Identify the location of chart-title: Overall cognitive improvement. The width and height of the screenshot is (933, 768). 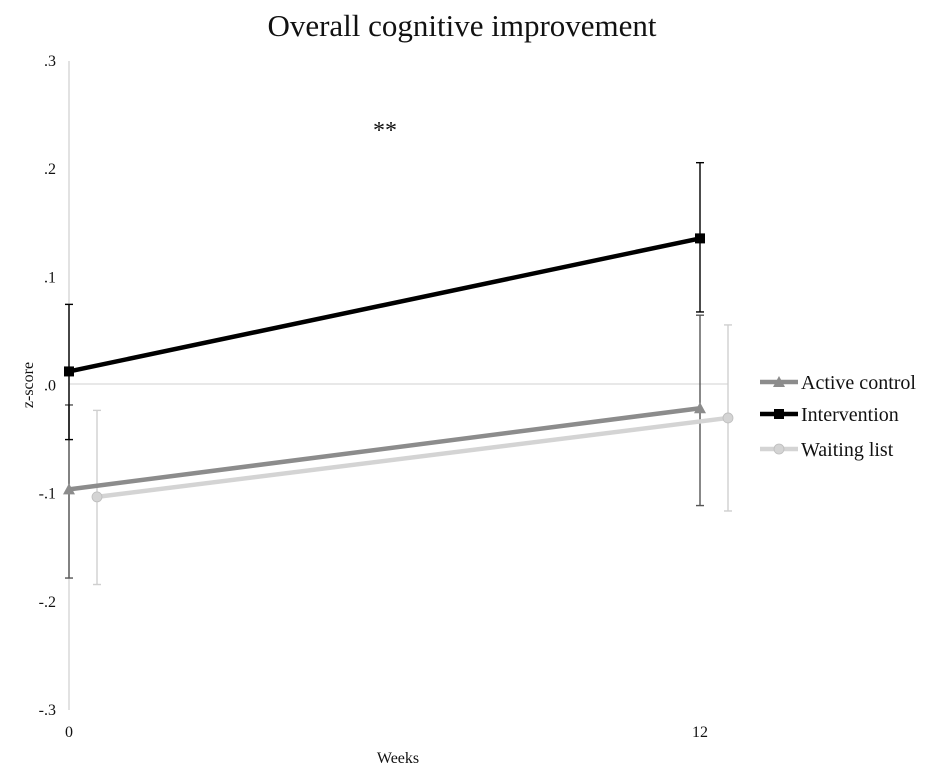
(461, 25).